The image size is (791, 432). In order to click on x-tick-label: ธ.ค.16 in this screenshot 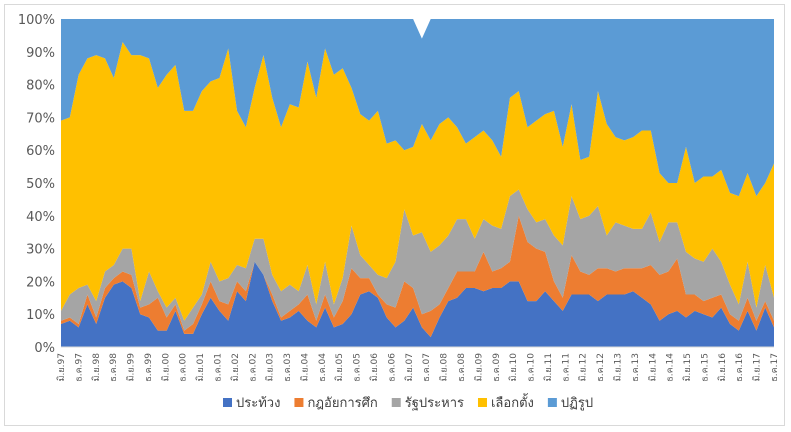, I will do `click(740, 367)`.